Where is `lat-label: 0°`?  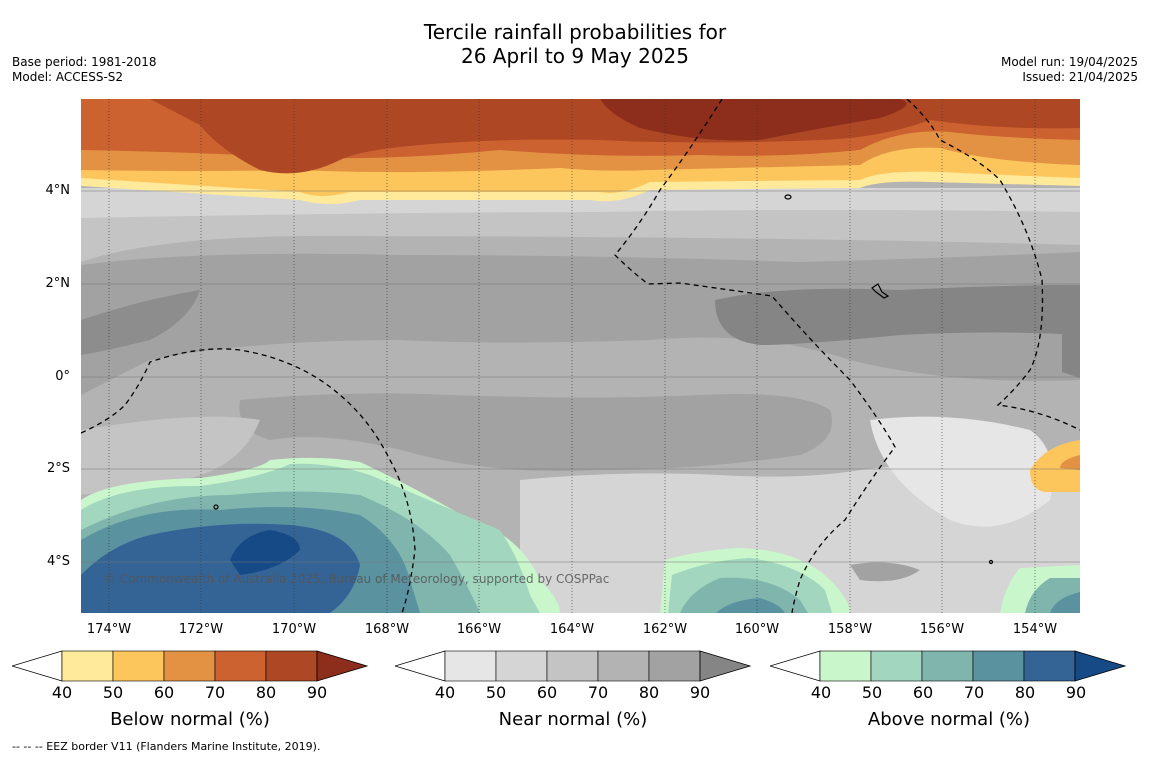 lat-label: 0° is located at coordinates (62, 376).